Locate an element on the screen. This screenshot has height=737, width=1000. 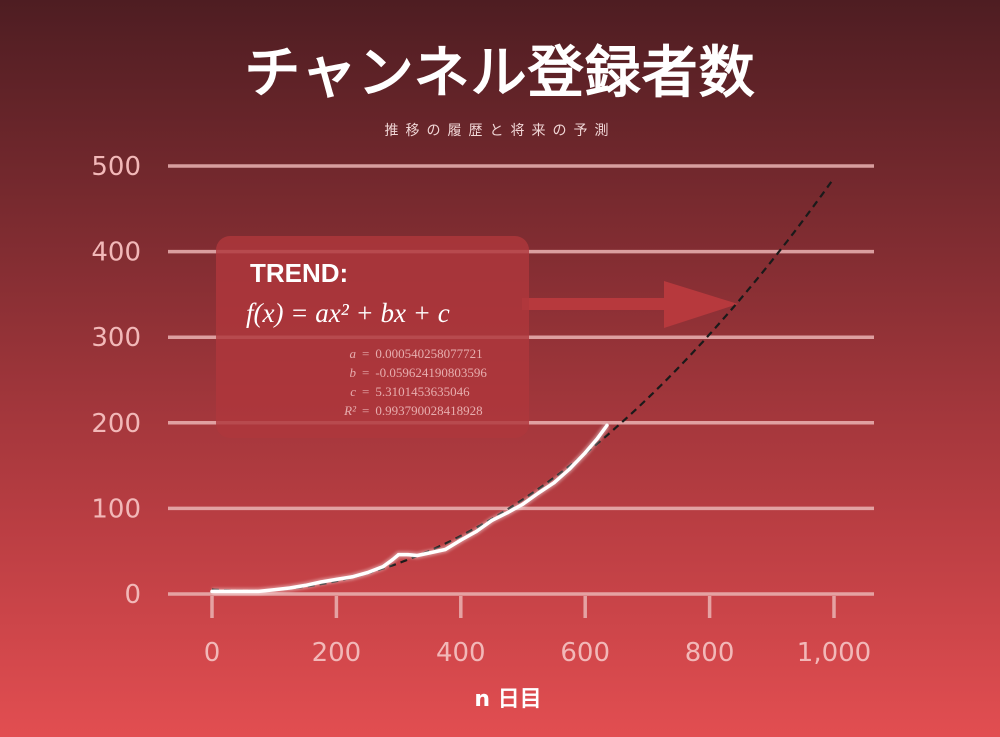
y-tick-label: 200 is located at coordinates (116, 424).